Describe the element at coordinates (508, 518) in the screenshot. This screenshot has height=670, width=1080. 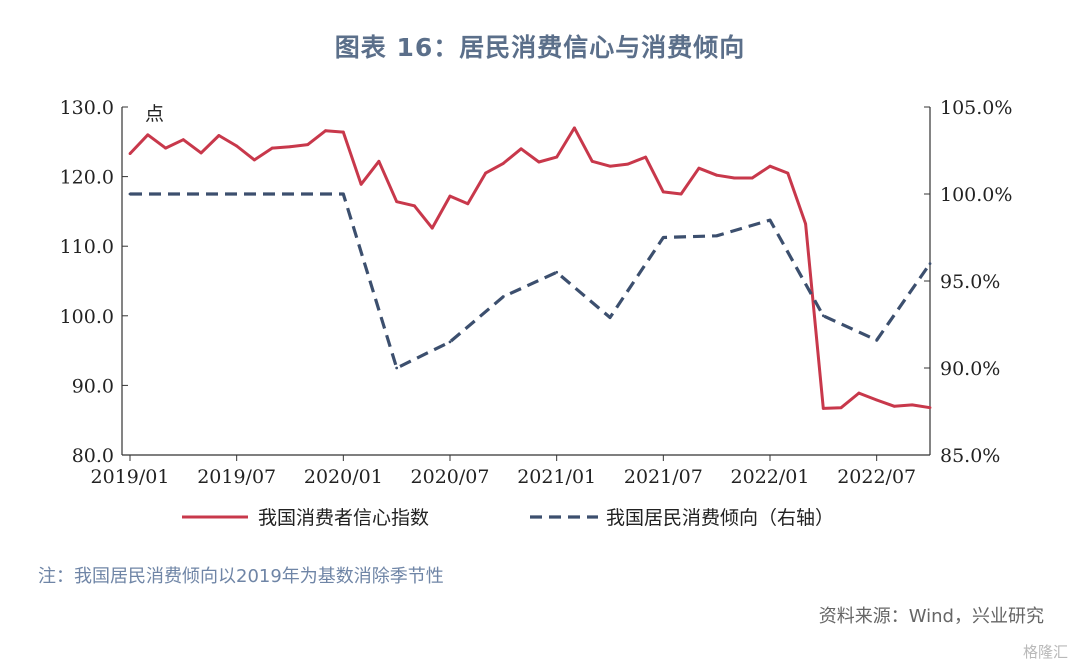
I see `chart-legend: 我国消费者信心指数 我国居民消费倾向（右轴）` at that location.